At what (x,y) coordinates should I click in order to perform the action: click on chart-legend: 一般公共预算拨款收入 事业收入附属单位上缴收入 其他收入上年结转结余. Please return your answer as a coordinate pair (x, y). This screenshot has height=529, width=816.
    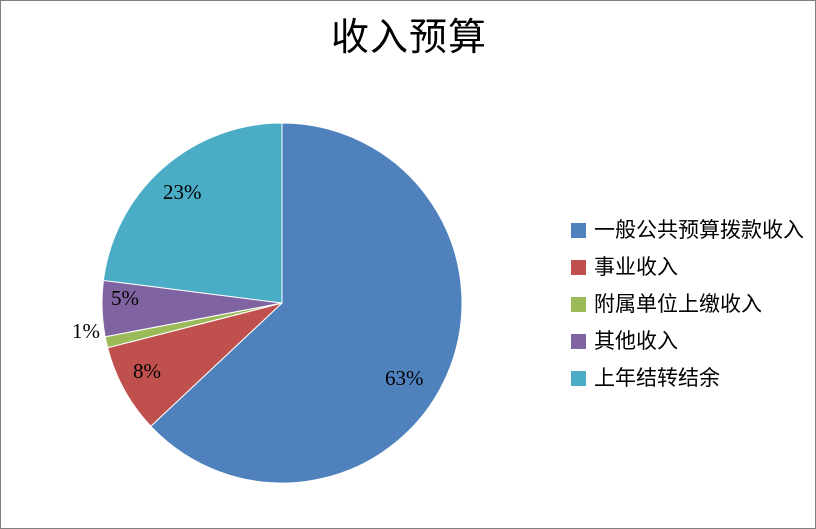
    Looking at the image, I should click on (689, 304).